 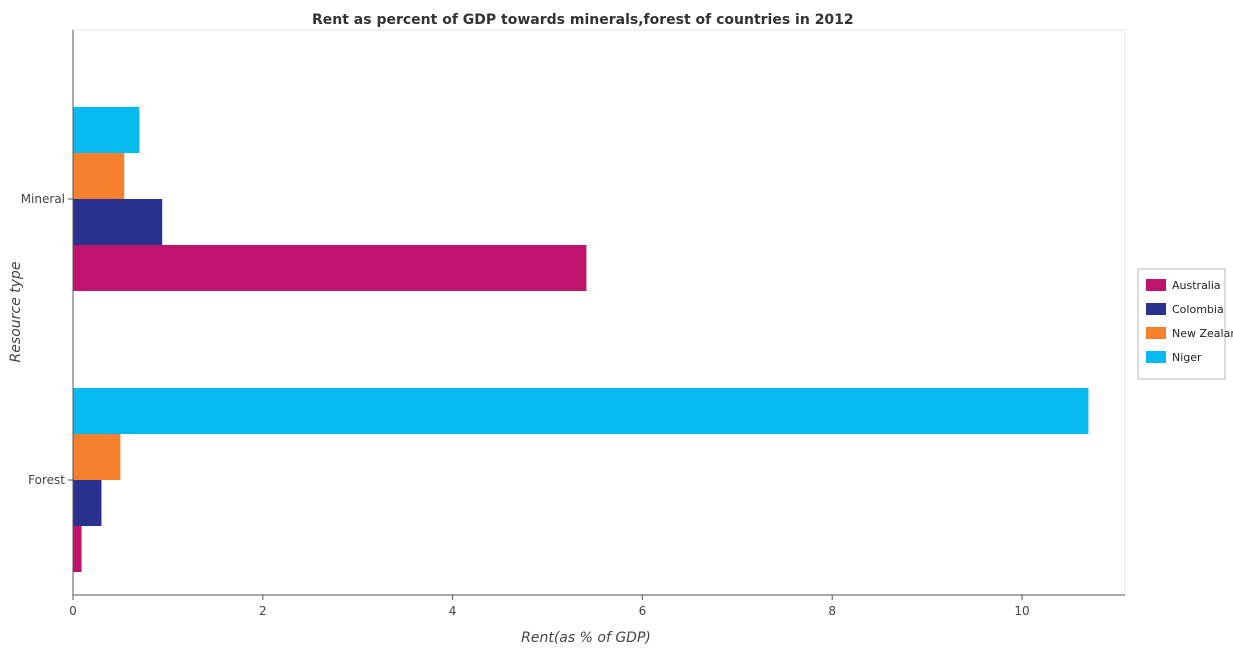 What do you see at coordinates (1021, 611) in the screenshot?
I see `x-tick-label: 10` at bounding box center [1021, 611].